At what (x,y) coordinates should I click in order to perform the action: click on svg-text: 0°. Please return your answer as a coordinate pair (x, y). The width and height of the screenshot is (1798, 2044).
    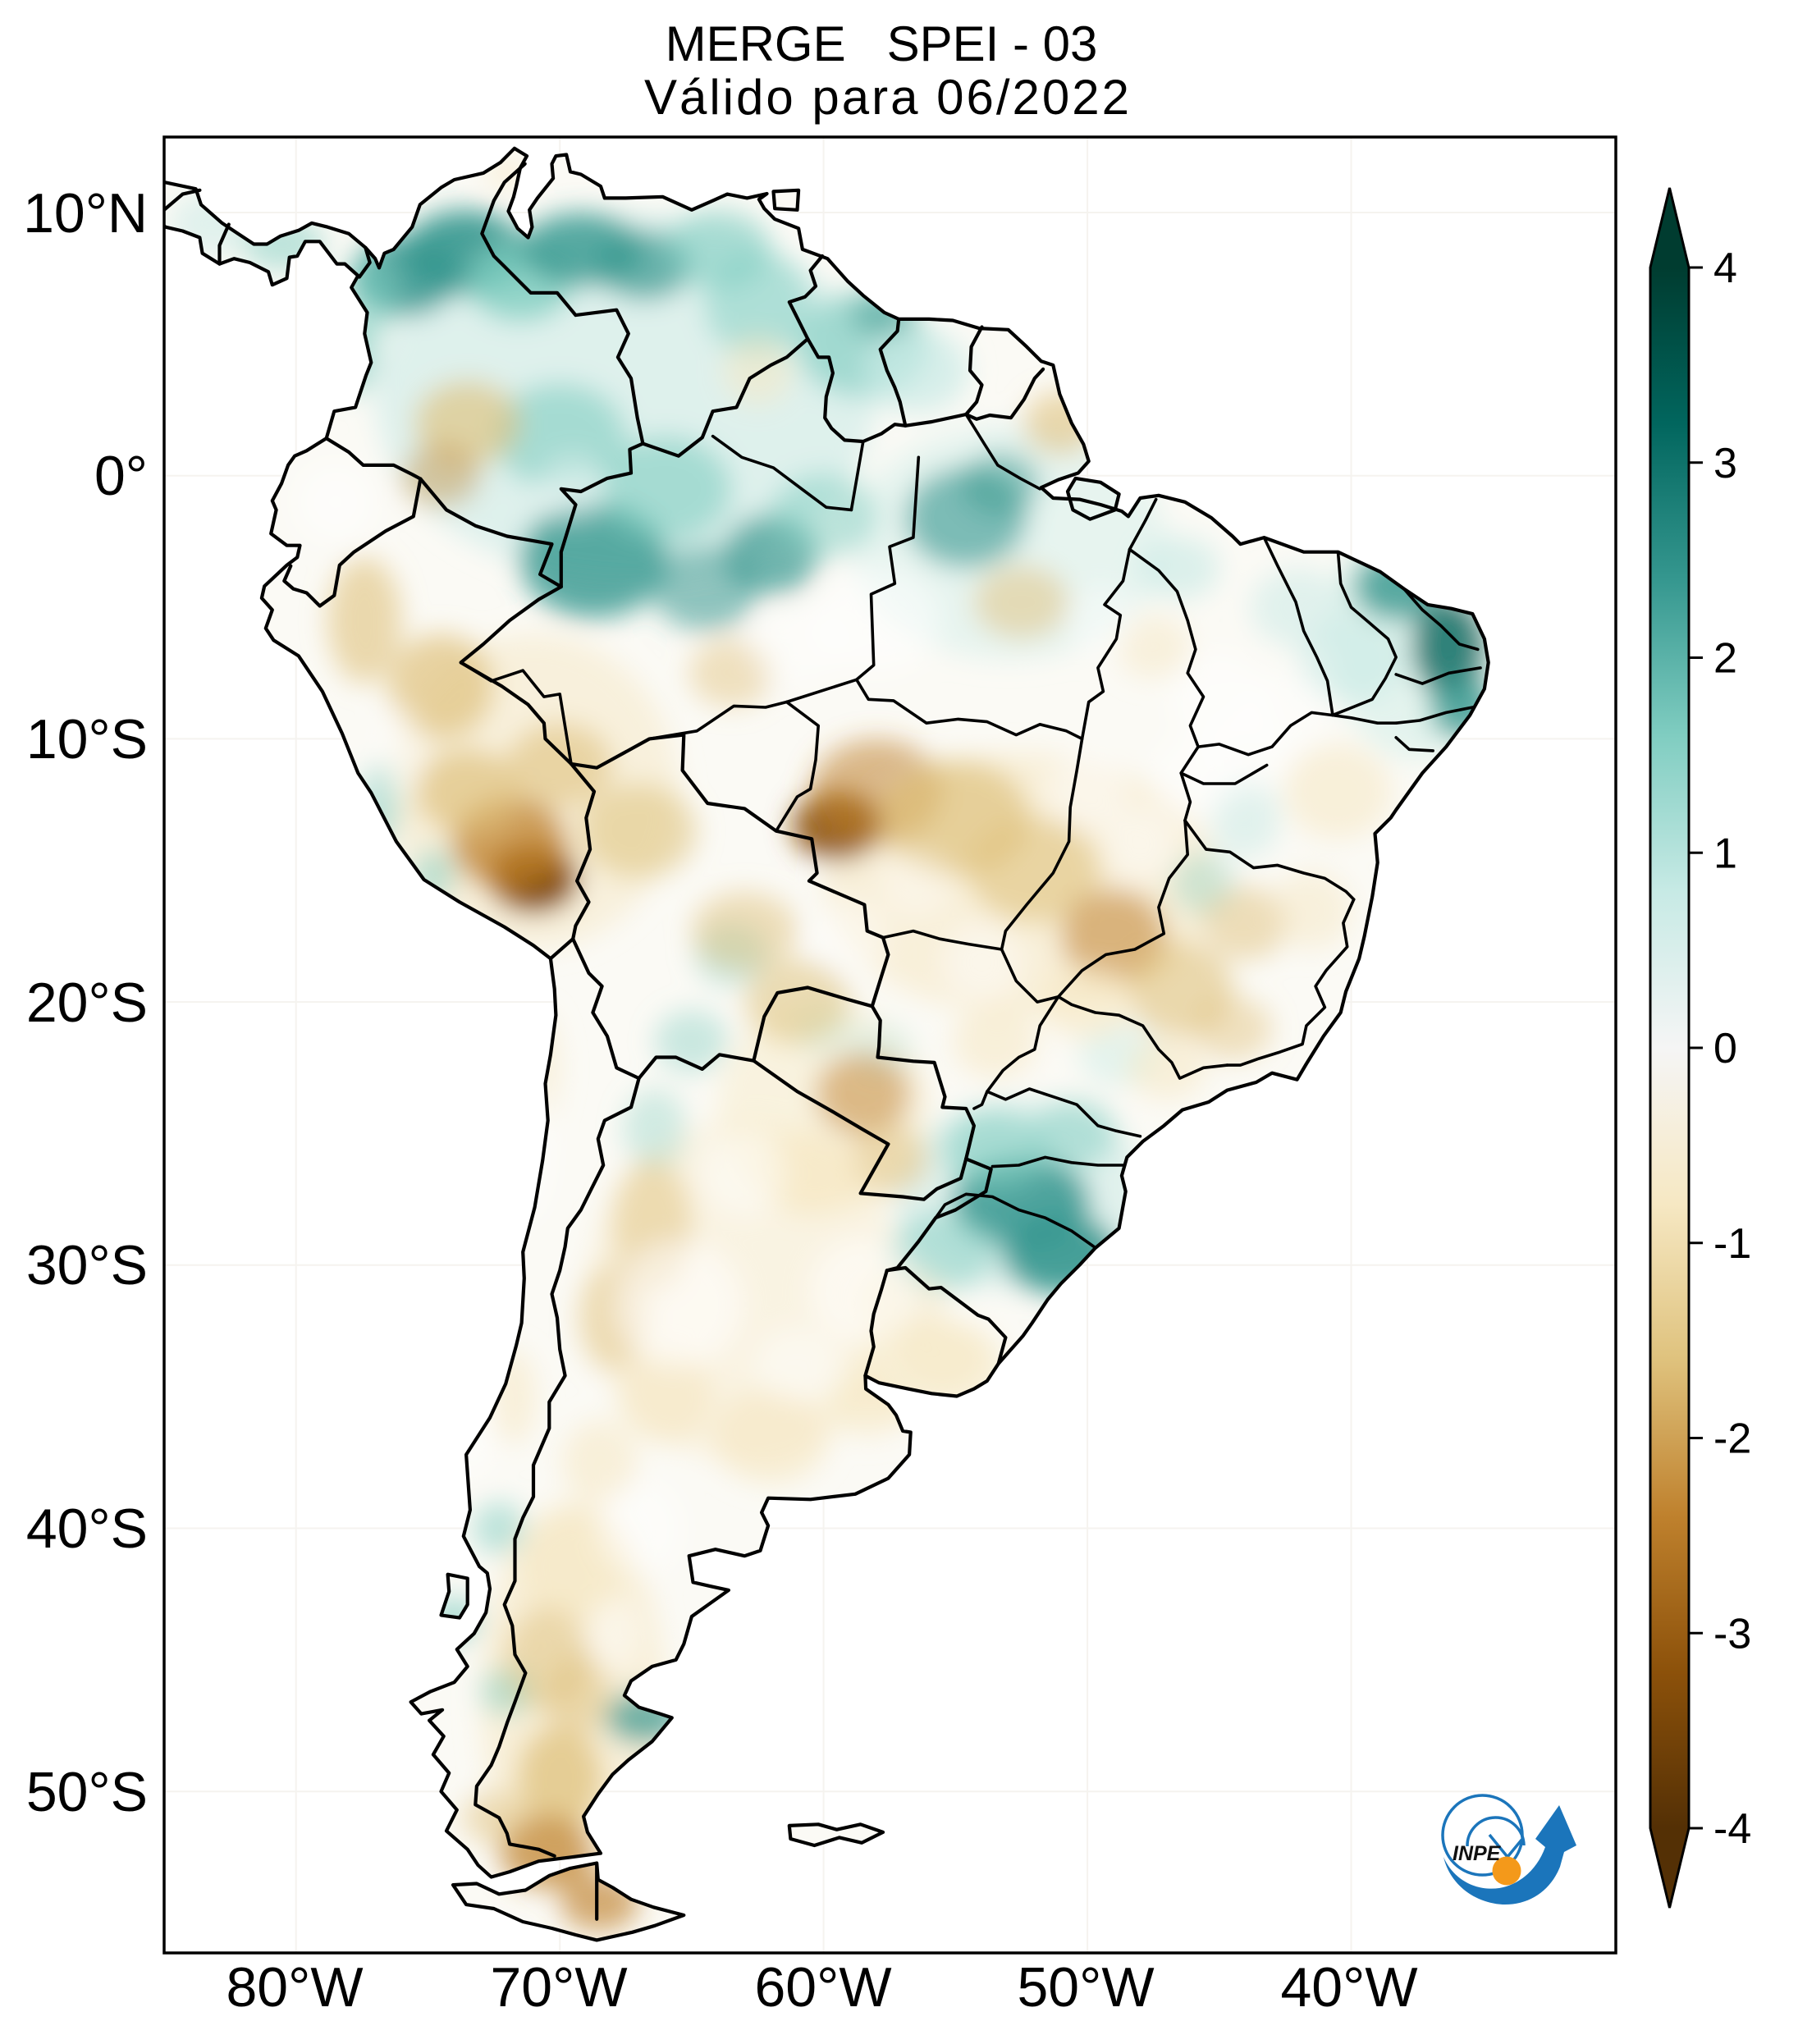
    Looking at the image, I should click on (121, 476).